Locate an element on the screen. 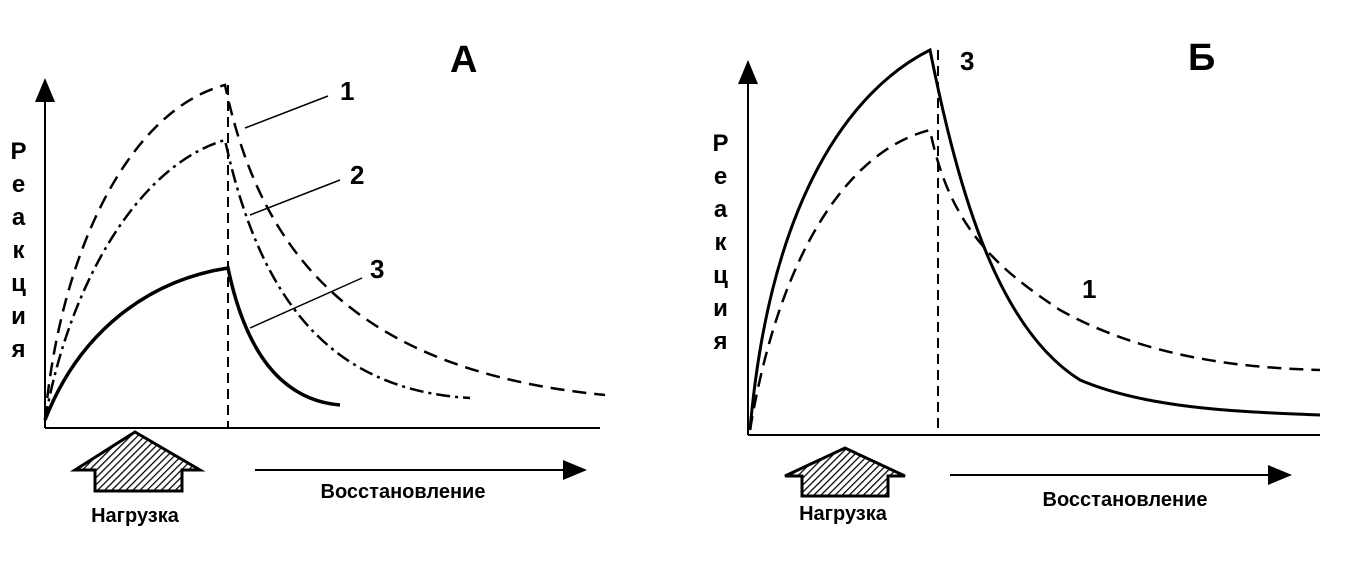 This screenshot has width=1351, height=587. panel-label: А is located at coordinates (463, 60).